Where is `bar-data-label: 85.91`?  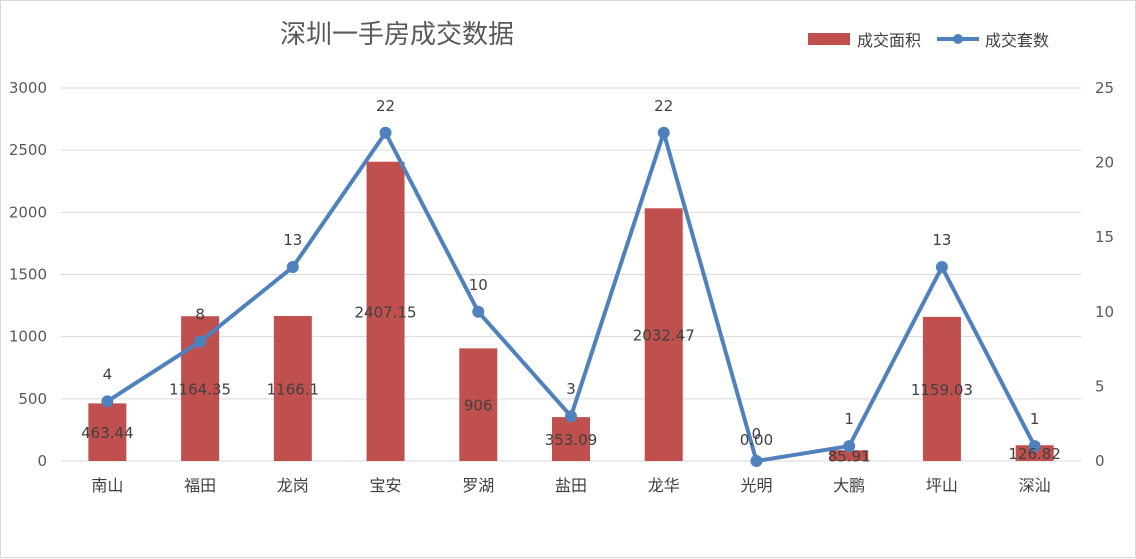 bar-data-label: 85.91 is located at coordinates (849, 457).